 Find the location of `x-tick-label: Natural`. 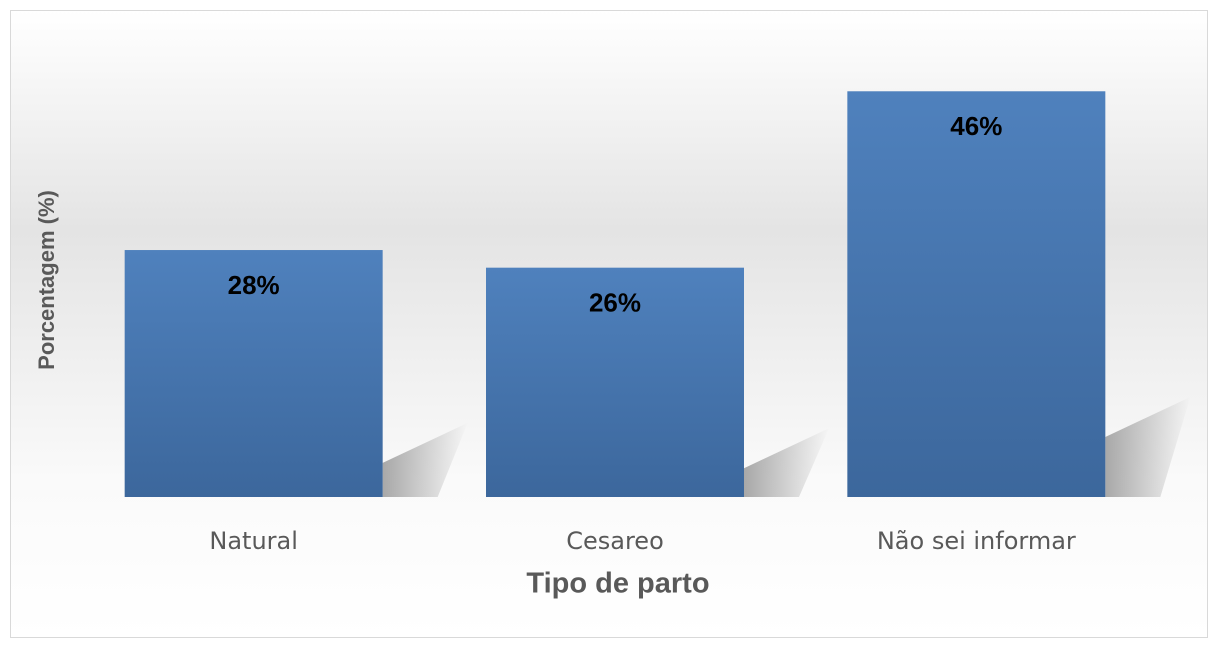

x-tick-label: Natural is located at coordinates (253, 541).